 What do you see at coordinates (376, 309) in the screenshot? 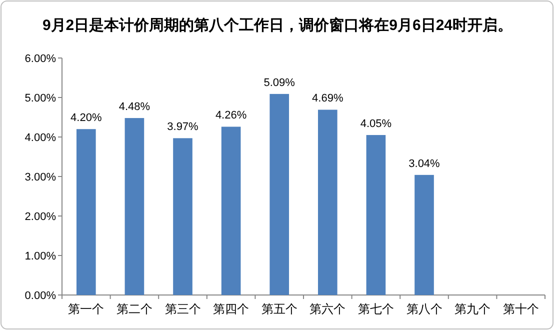
I see `x-tick-label: 第七个` at bounding box center [376, 309].